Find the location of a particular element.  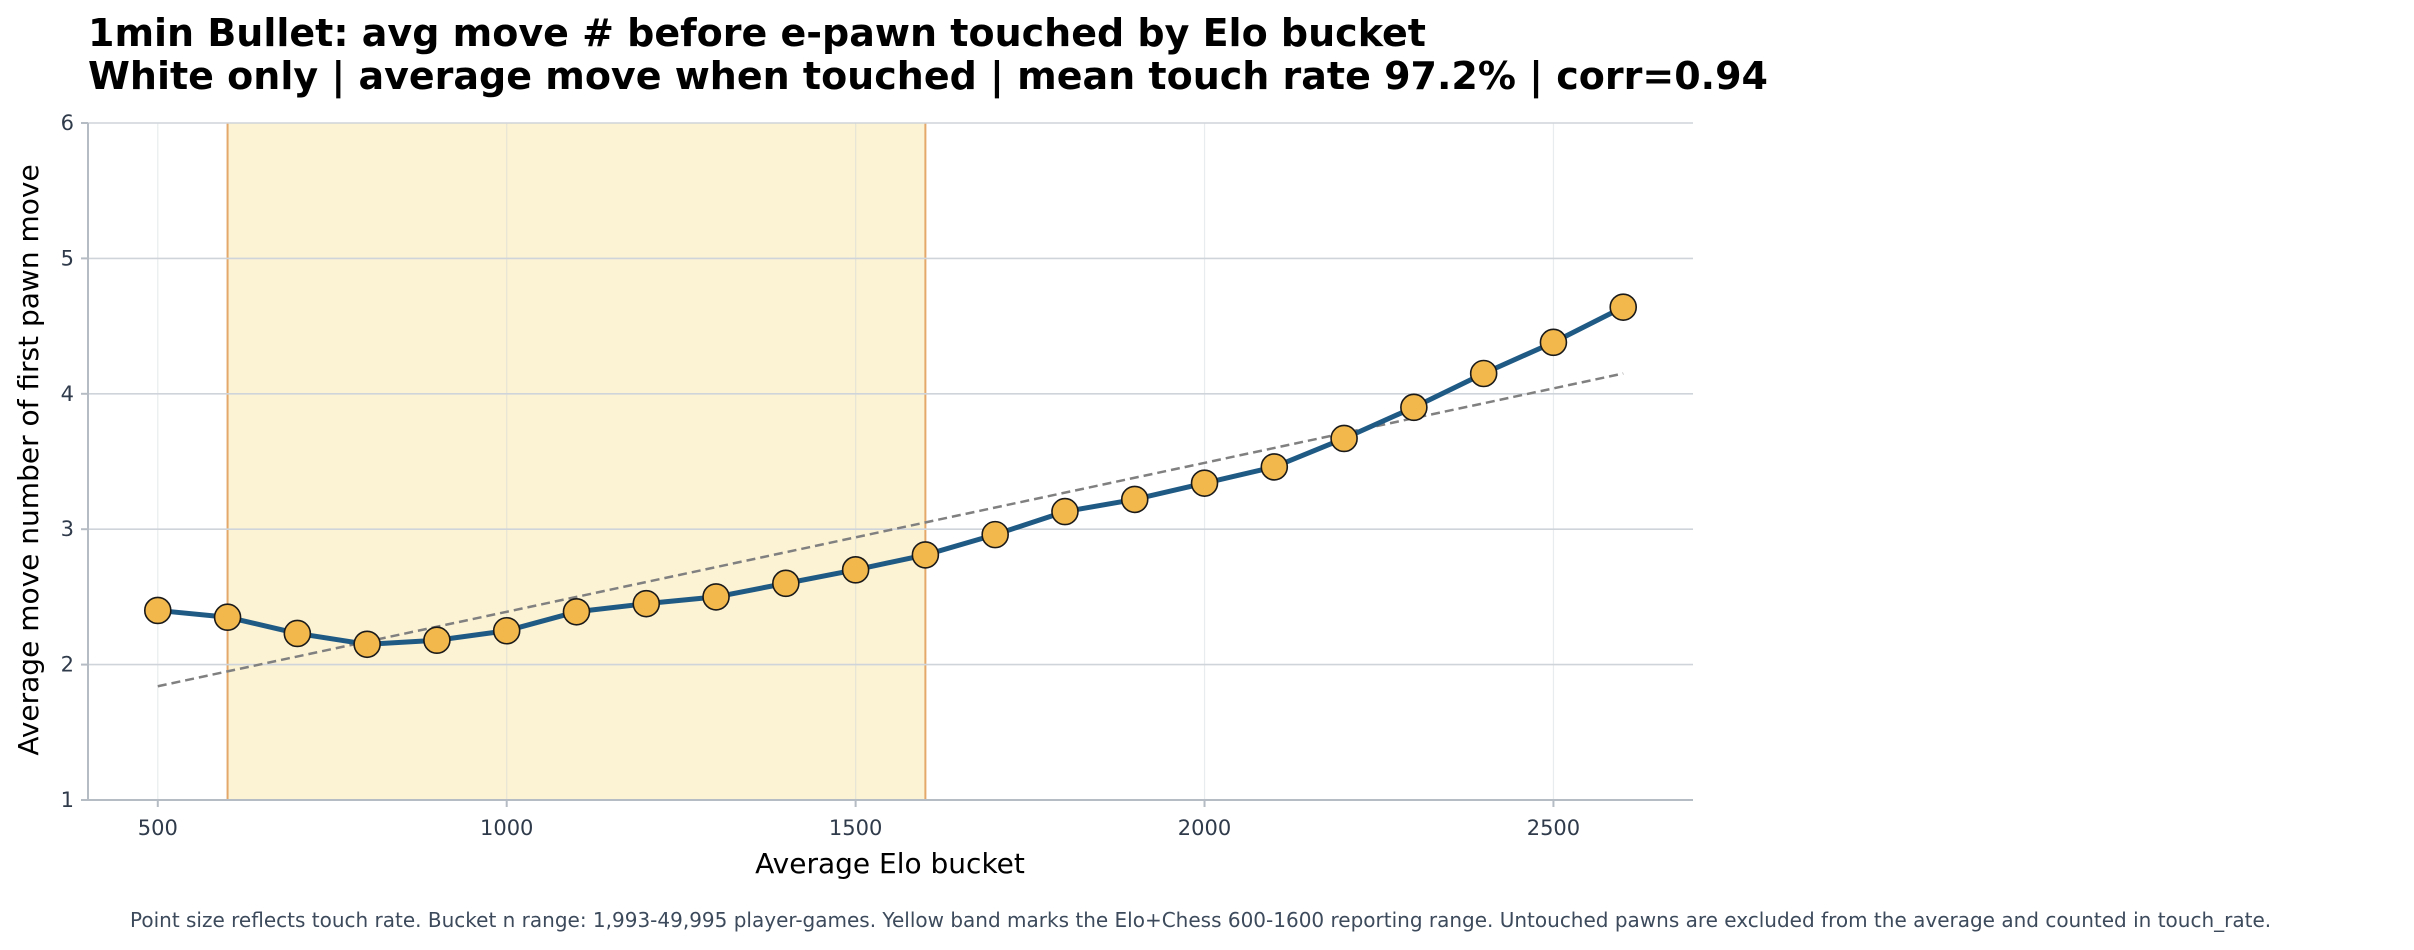

y-tick-label: 5 is located at coordinates (67, 258).